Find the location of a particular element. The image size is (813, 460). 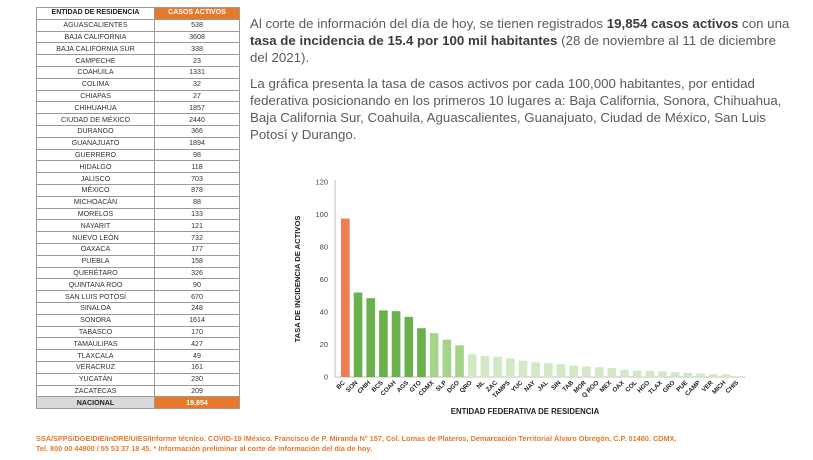

table-row: MÉXICO 878 is located at coordinates (138, 190).